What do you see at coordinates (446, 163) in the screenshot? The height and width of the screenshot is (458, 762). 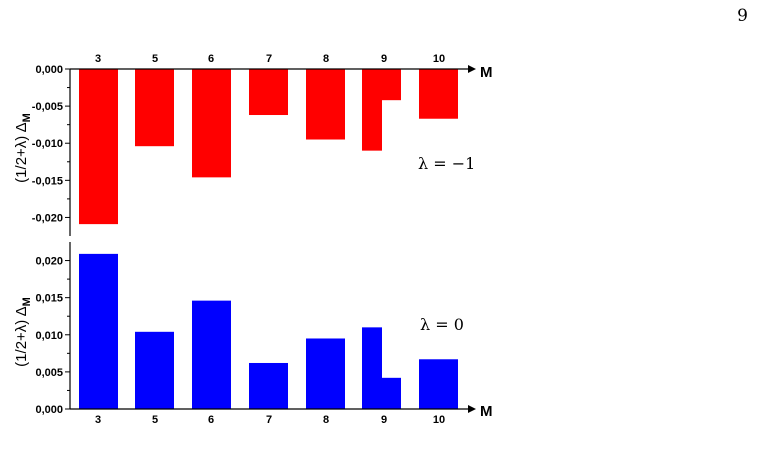 I see `lambda-annotation: λ = −1` at bounding box center [446, 163].